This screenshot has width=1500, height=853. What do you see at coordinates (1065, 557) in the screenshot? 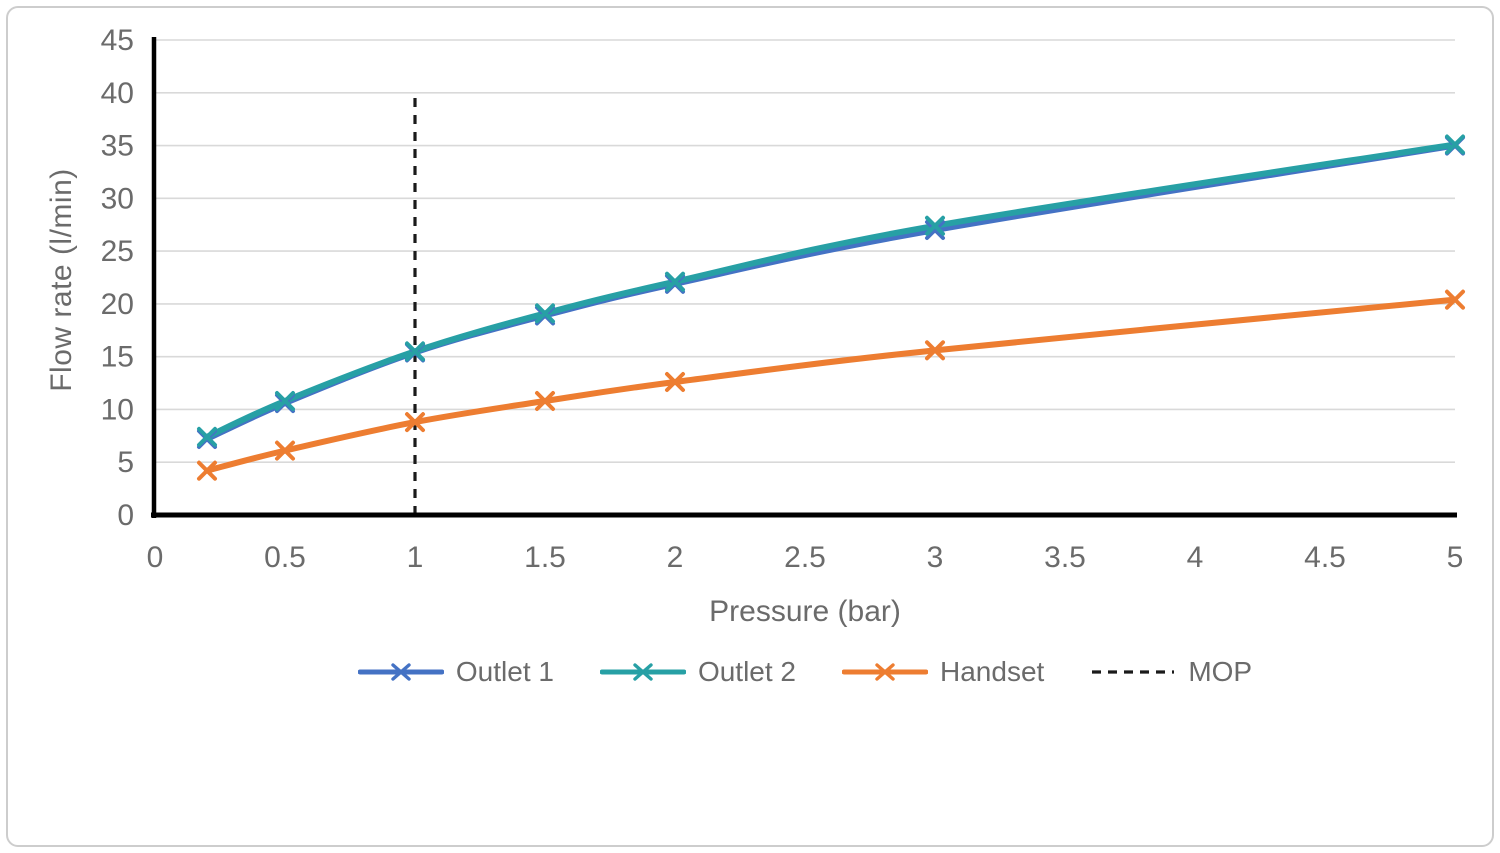
I see `x-tick-label: 3.5` at bounding box center [1065, 557].